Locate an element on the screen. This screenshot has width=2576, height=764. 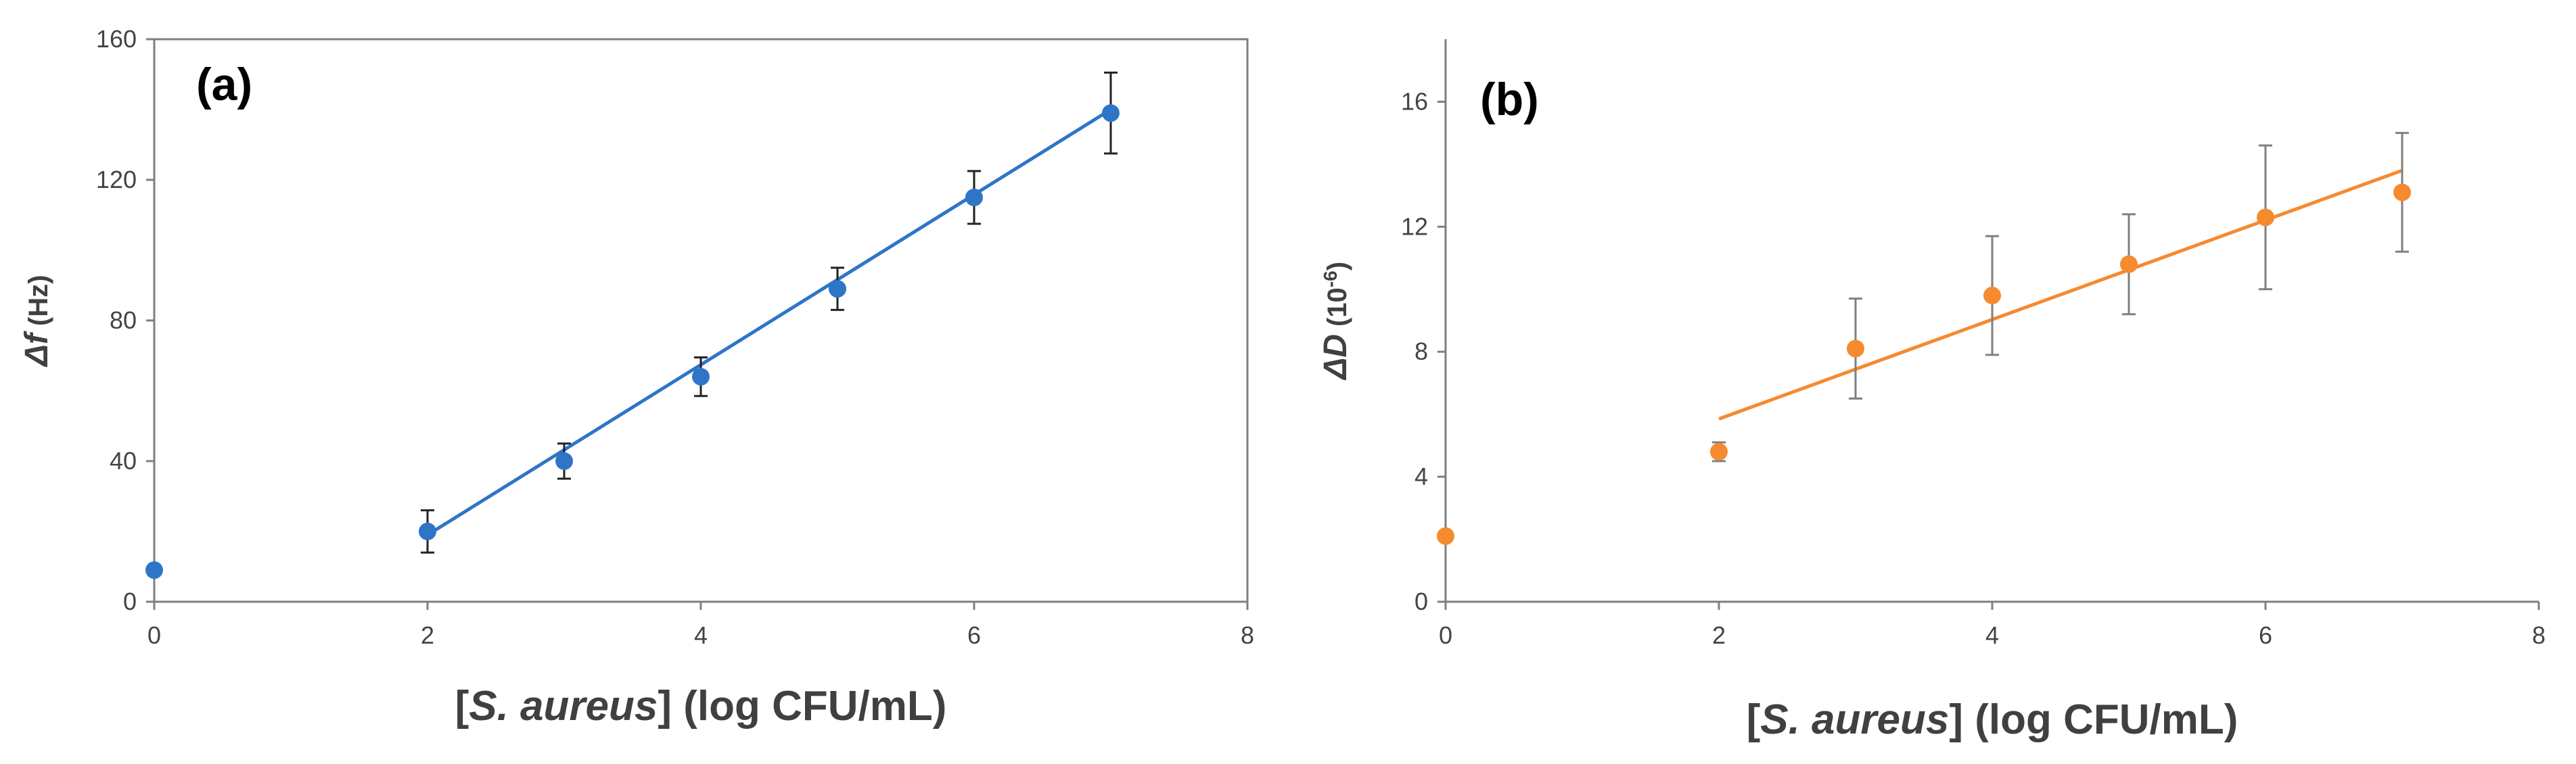
y-axis-title: ΔD (10-6) is located at coordinates (1336, 321).